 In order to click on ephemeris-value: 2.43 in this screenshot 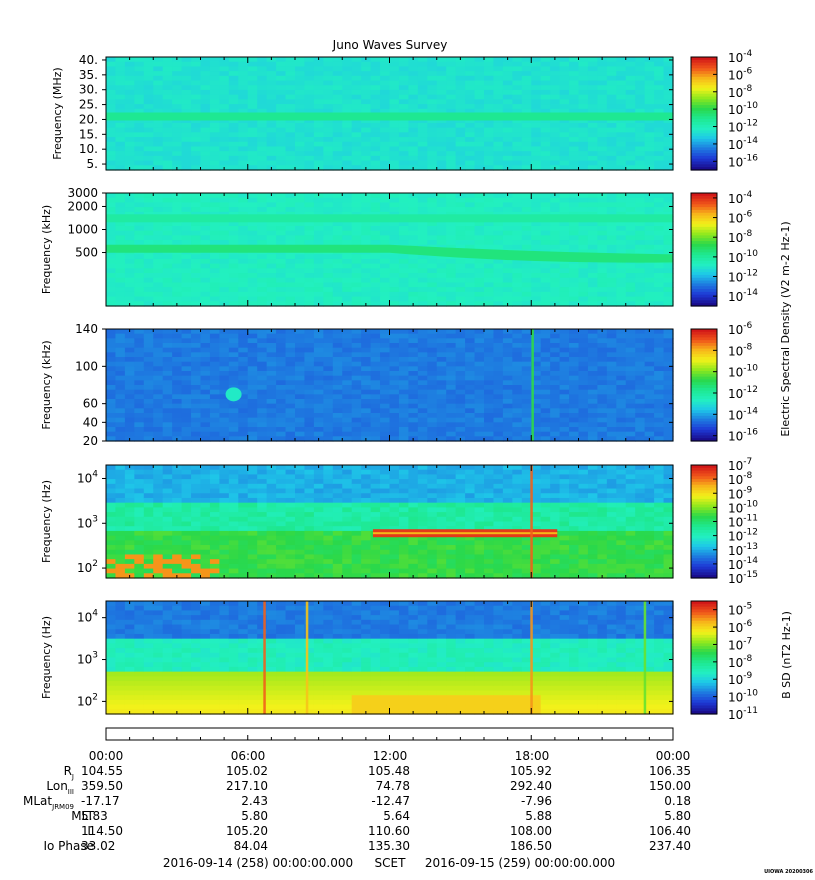, I will do `click(254, 801)`.